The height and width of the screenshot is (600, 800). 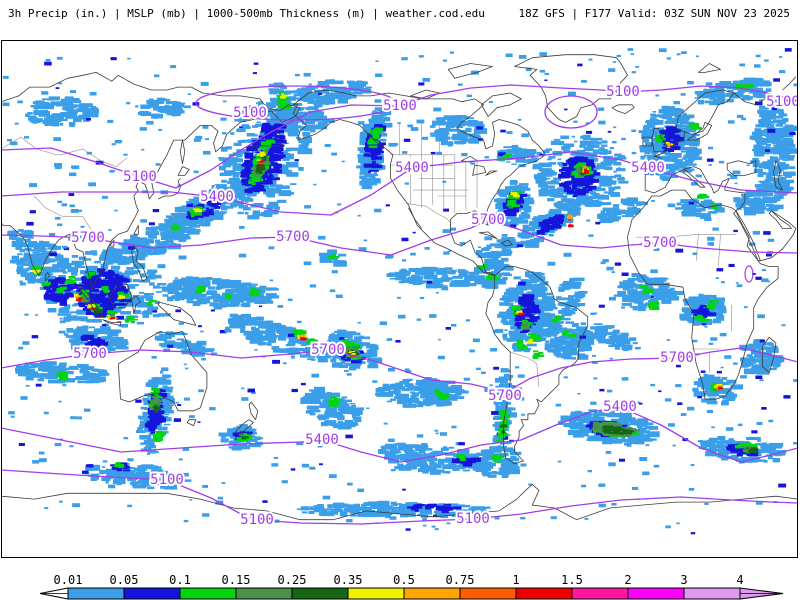 What do you see at coordinates (68, 580) in the screenshot?
I see `legend-tick-label: 0.01` at bounding box center [68, 580].